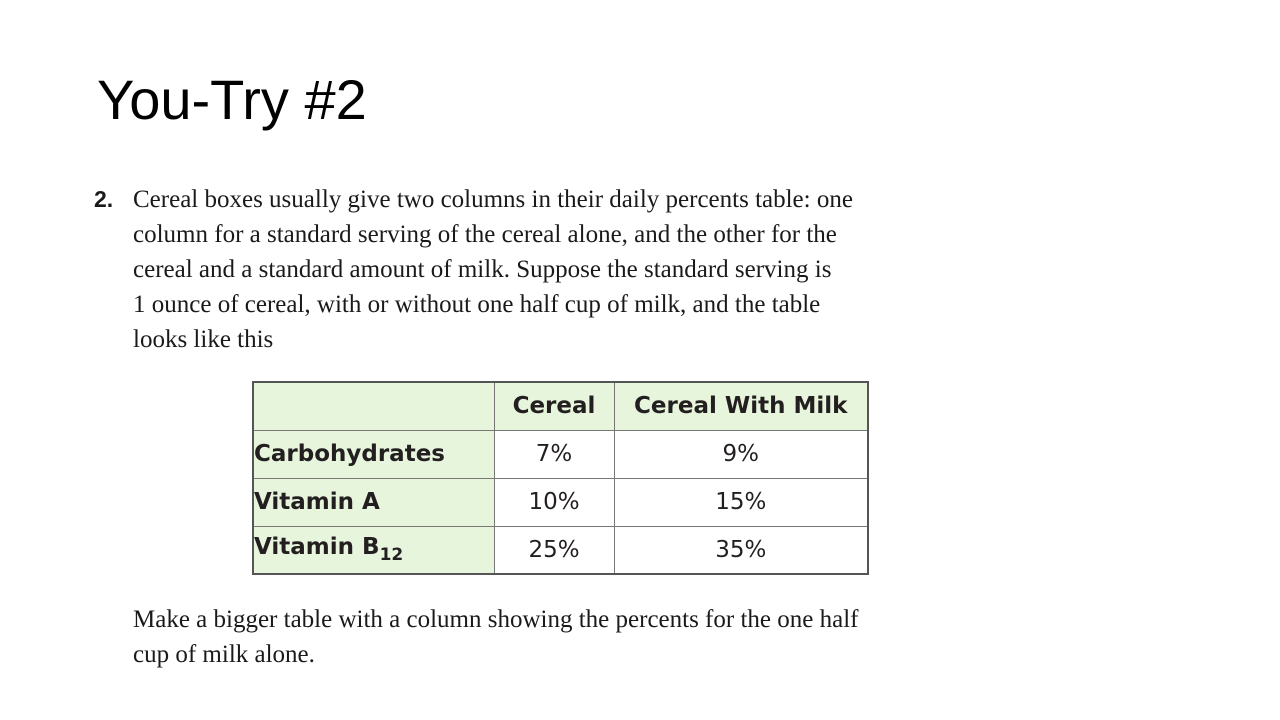  I want to click on table-header-row: Cereal Cereal With Milk, so click(560, 406).